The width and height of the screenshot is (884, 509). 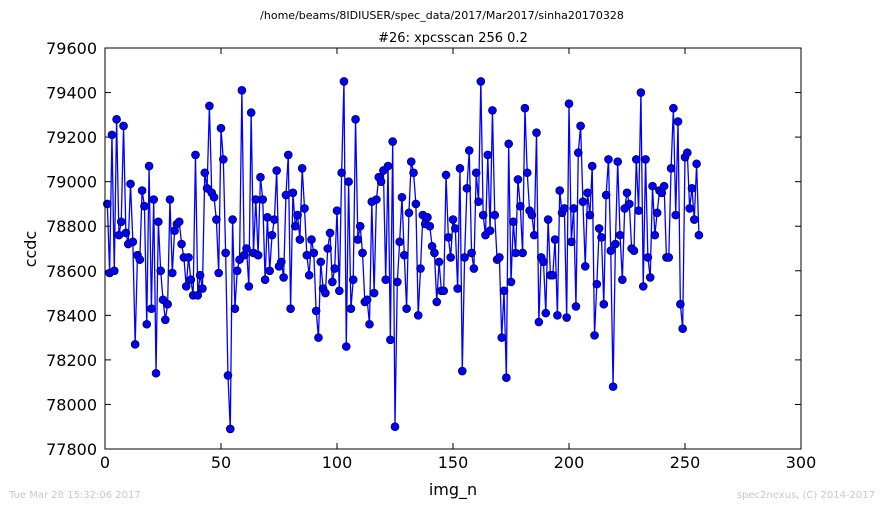 What do you see at coordinates (30, 249) in the screenshot?
I see `y-axis-label: ccdc` at bounding box center [30, 249].